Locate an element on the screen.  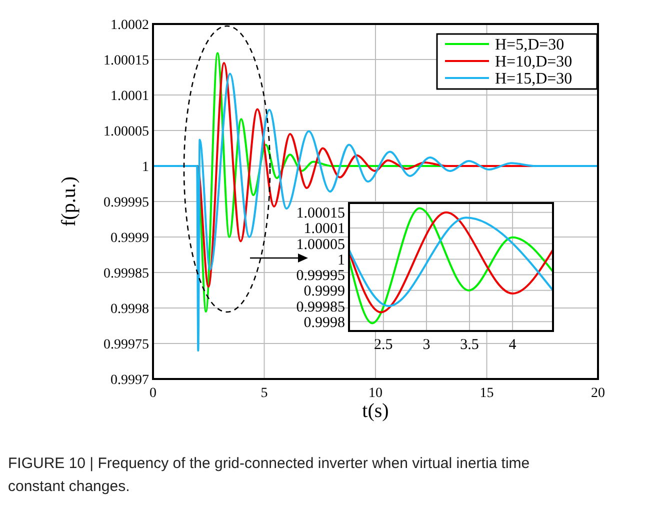
x-tick-label: 15 is located at coordinates (487, 393).